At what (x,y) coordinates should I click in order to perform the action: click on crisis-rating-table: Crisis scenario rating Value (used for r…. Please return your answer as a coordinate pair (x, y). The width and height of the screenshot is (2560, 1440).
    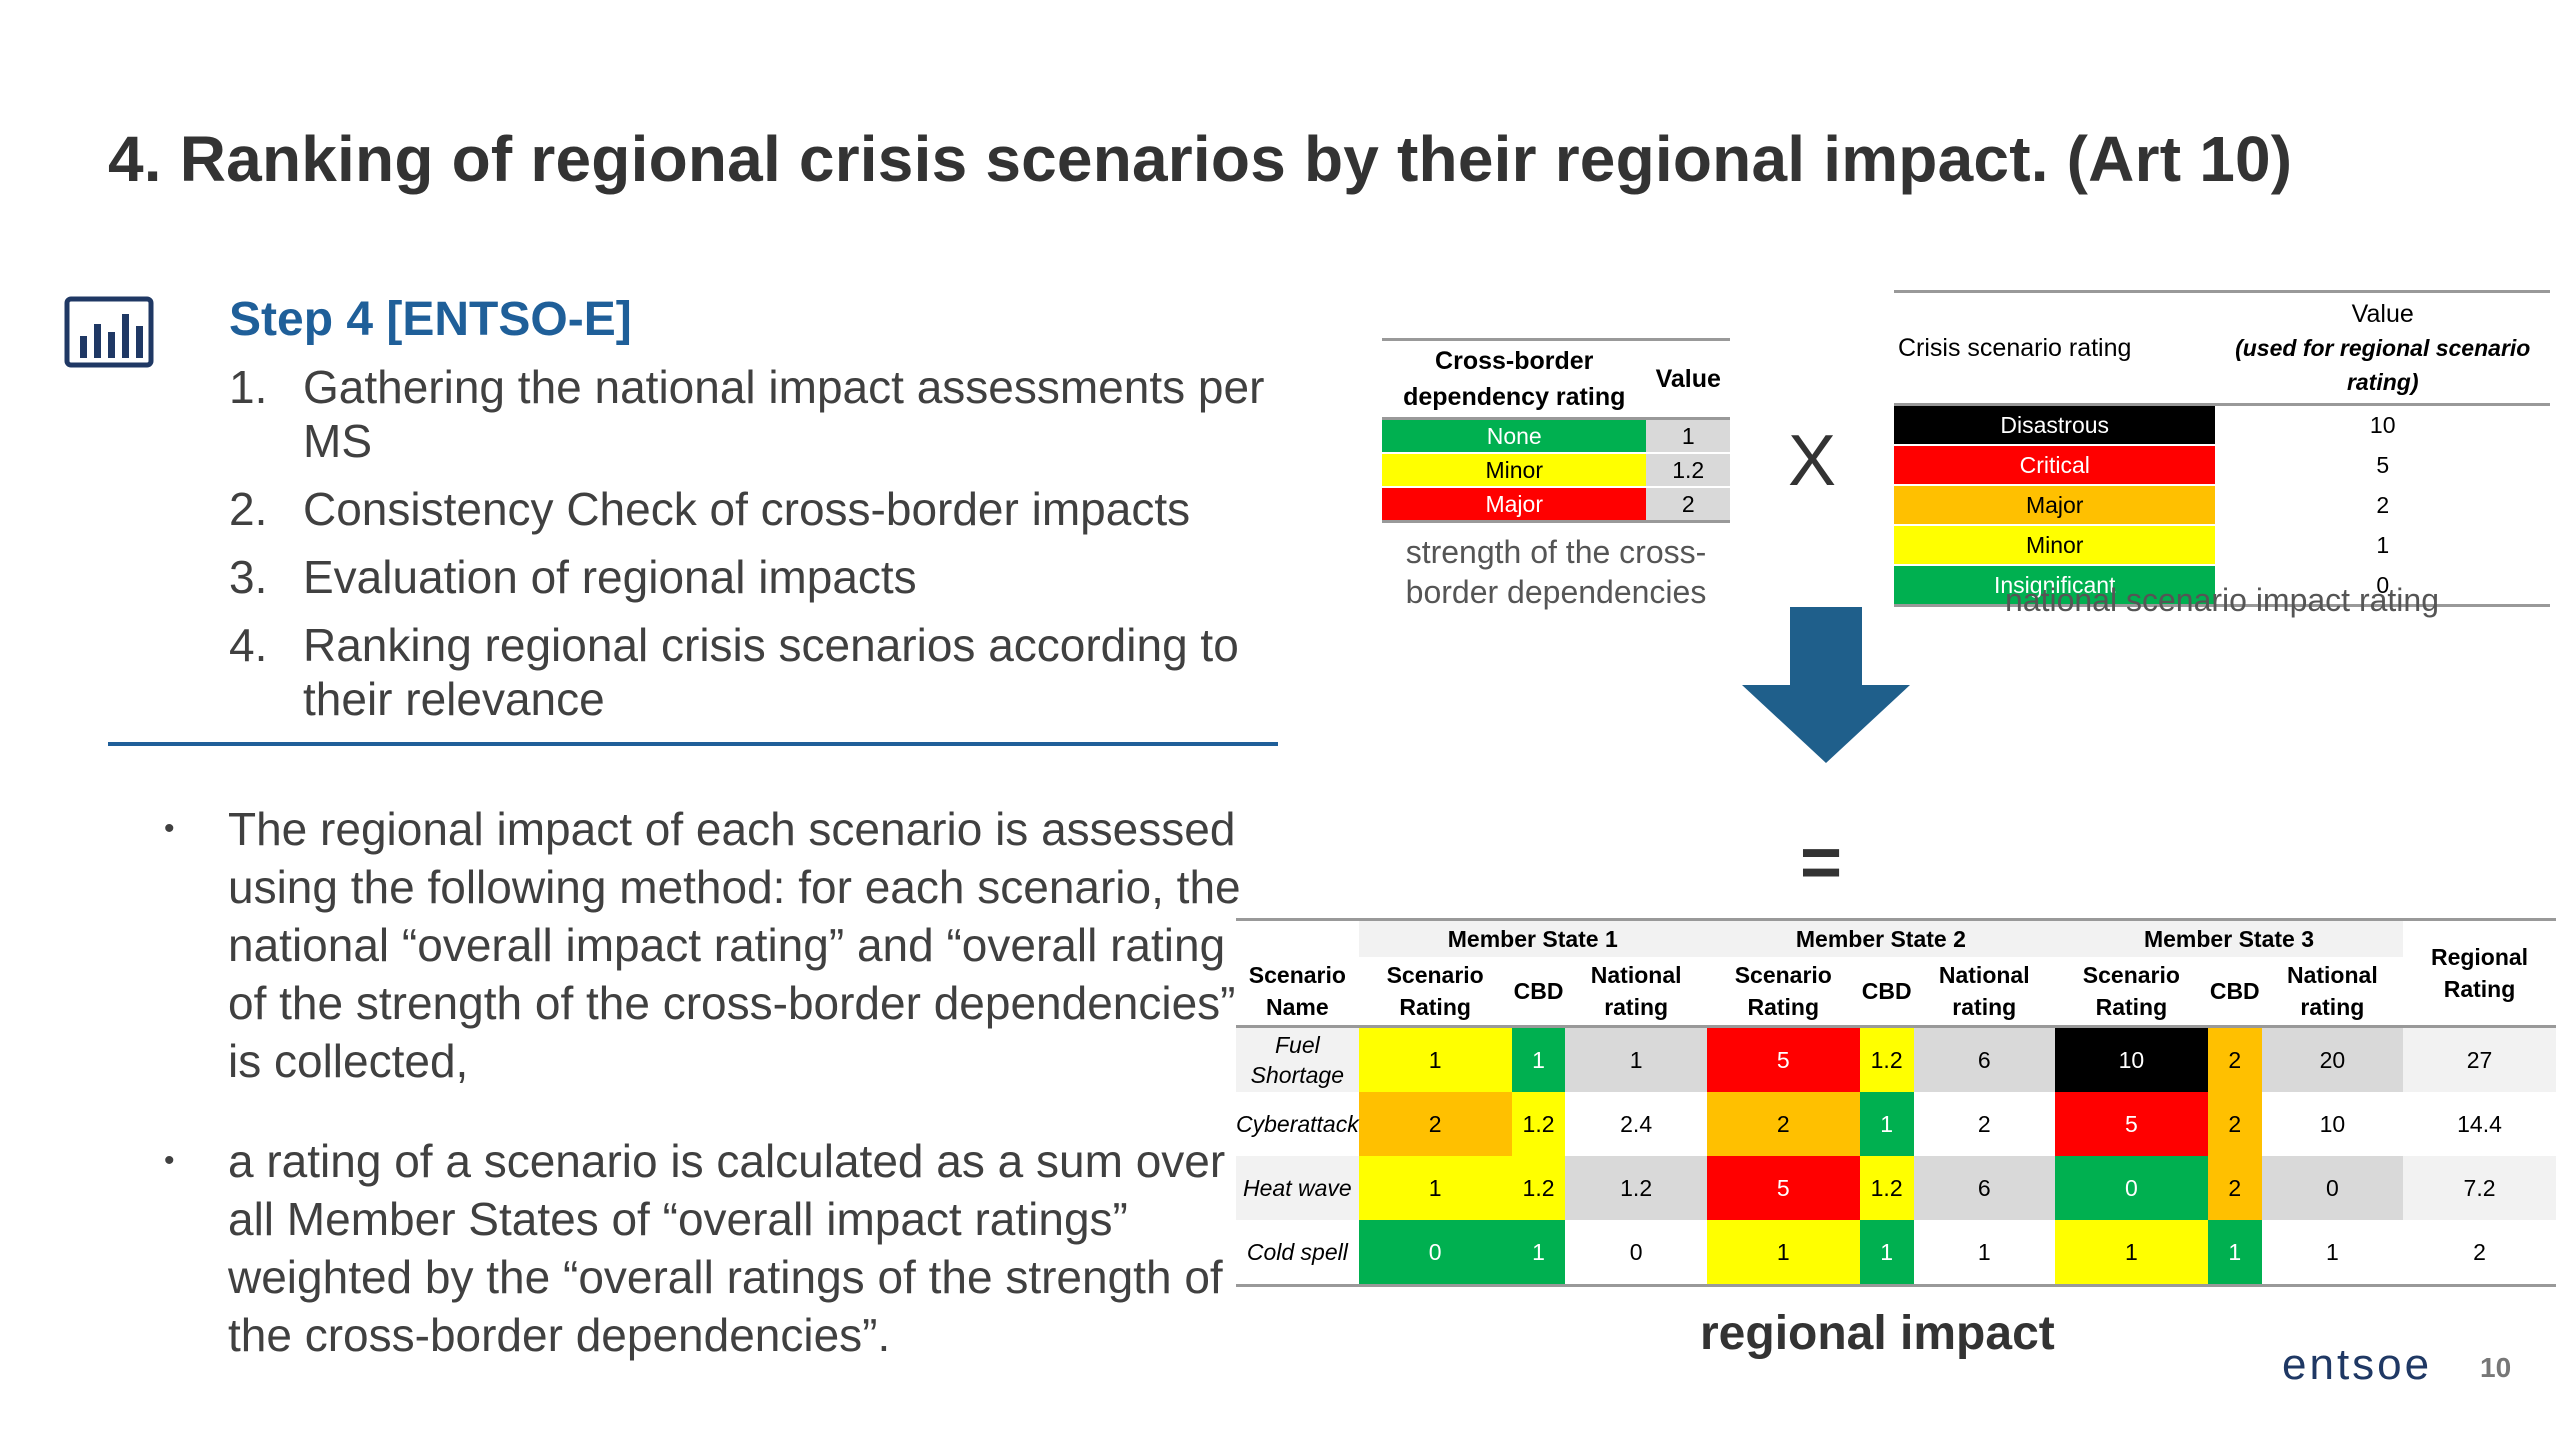
    Looking at the image, I should click on (2222, 448).